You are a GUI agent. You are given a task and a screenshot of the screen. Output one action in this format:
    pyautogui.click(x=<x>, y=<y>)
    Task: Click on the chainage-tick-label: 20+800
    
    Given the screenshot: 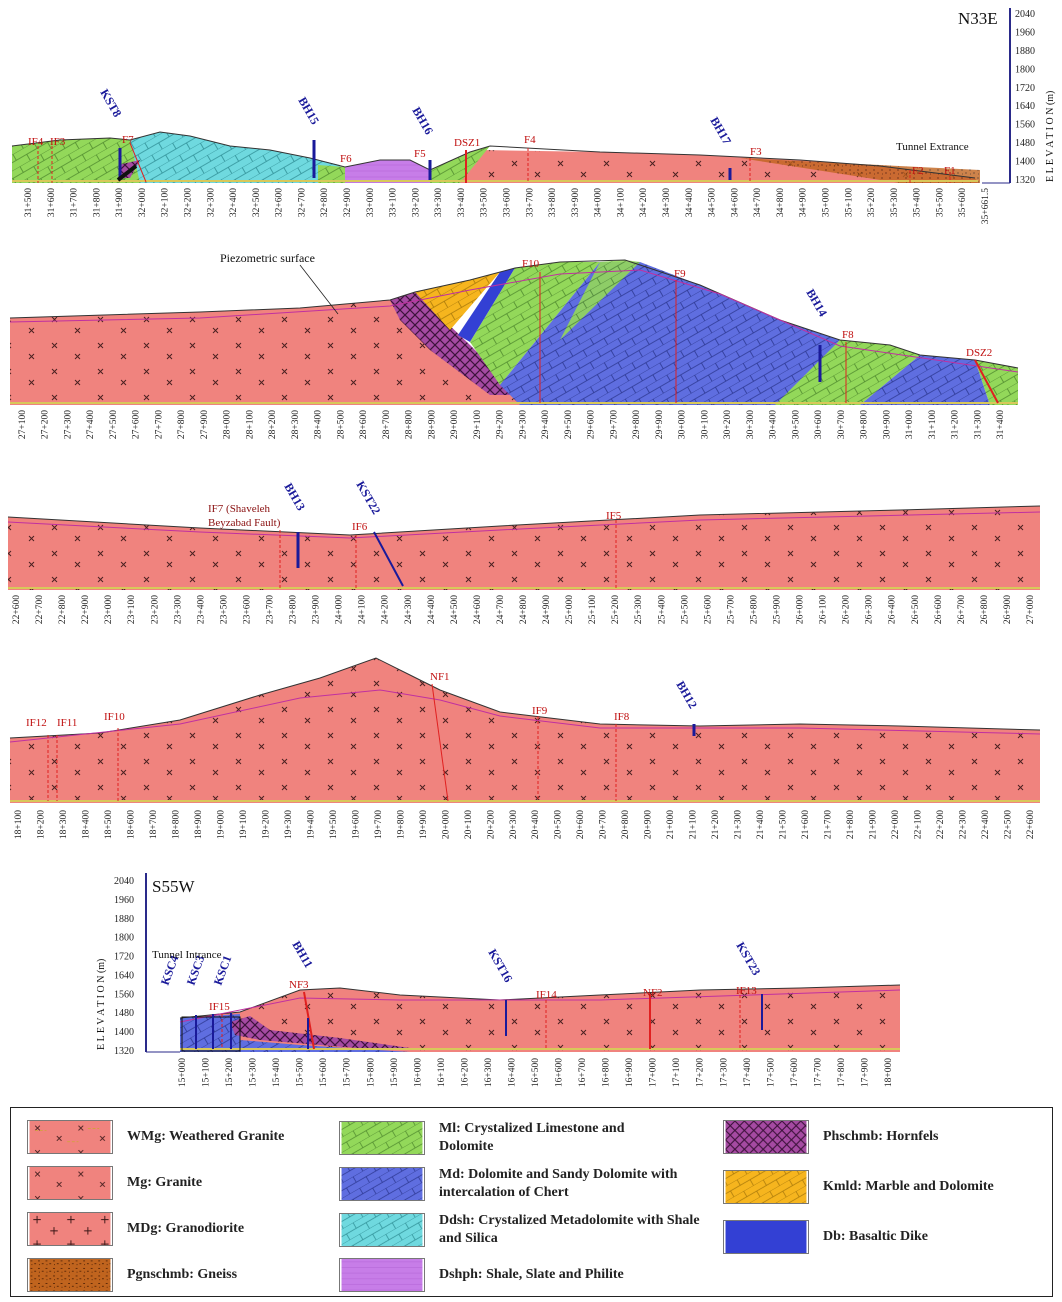 What is the action you would take?
    pyautogui.click(x=626, y=824)
    